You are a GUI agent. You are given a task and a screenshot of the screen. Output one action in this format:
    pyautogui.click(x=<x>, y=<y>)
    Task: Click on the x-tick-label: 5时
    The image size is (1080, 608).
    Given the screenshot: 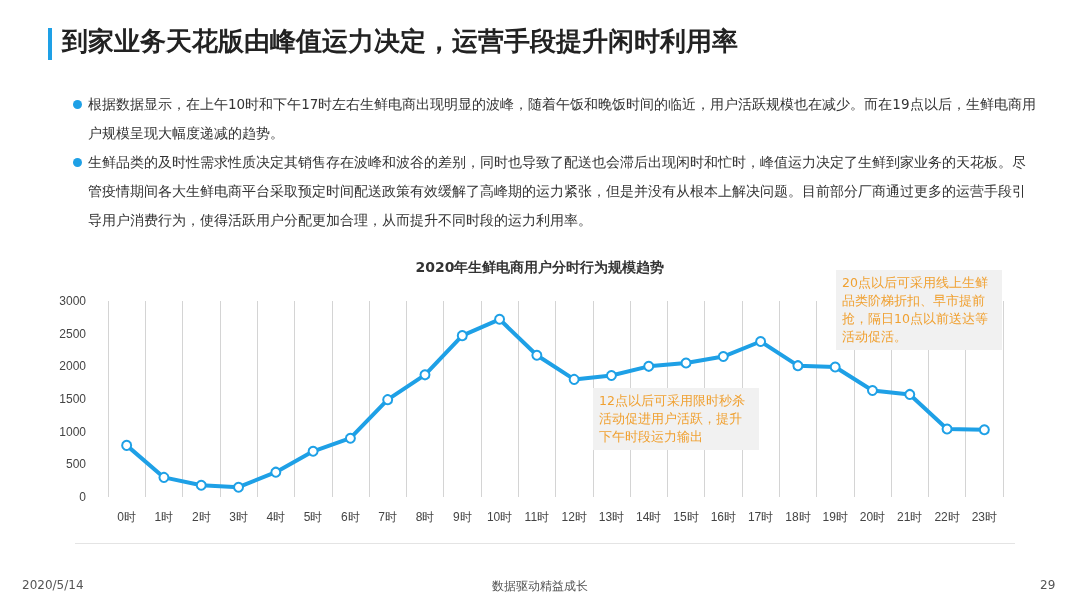 What is the action you would take?
    pyautogui.click(x=313, y=517)
    